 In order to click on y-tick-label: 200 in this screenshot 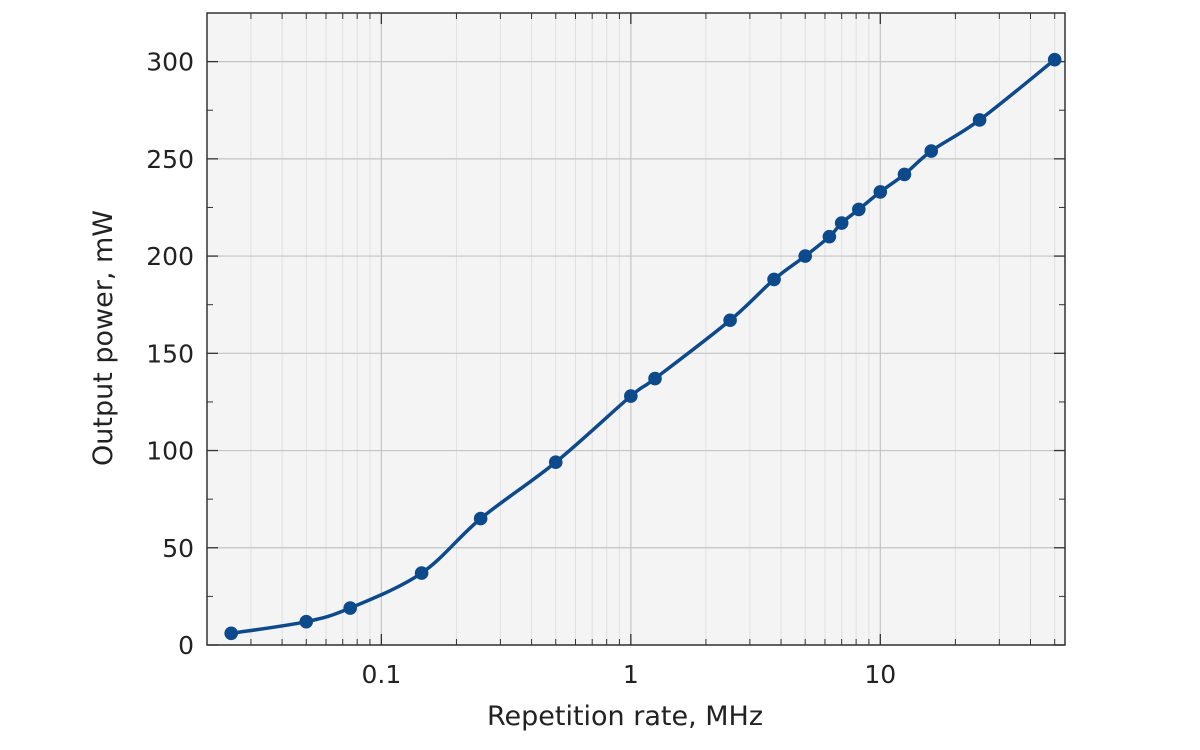, I will do `click(170, 256)`.